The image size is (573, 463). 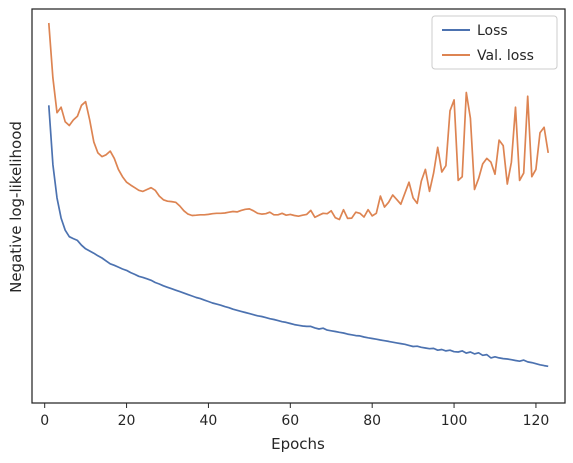 I want to click on x-tick-label: 100, so click(x=454, y=421).